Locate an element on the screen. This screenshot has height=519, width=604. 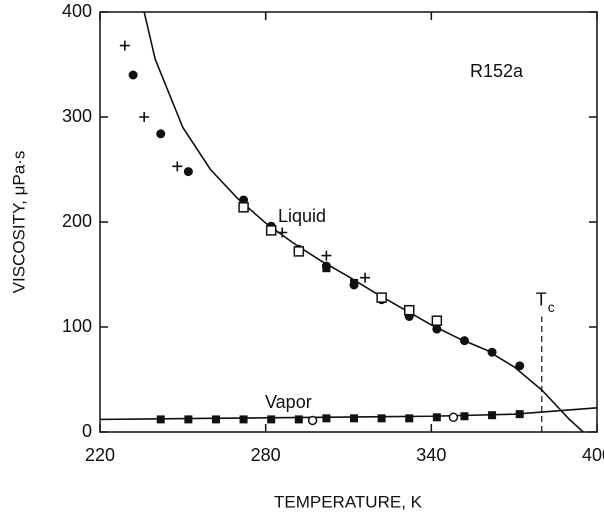
annotation: Vapor is located at coordinates (288, 402).